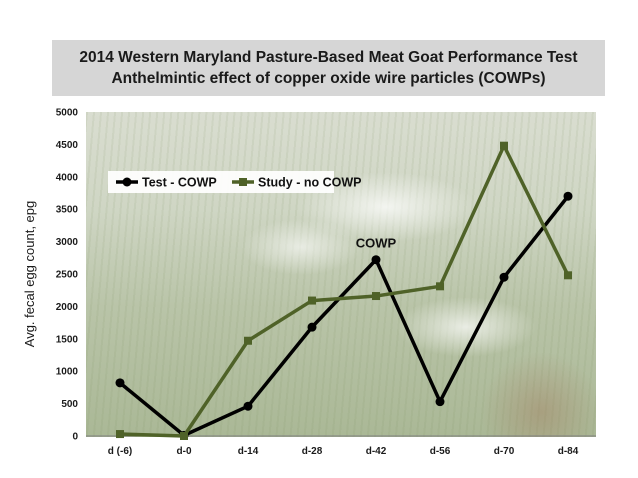 The image size is (638, 478). I want to click on y-tick-label: 4500, so click(67, 145).